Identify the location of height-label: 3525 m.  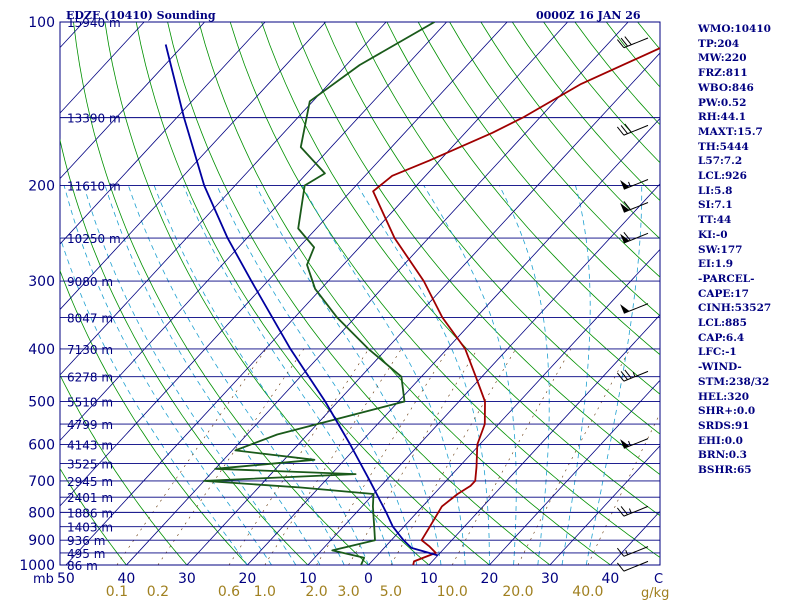
(90, 464).